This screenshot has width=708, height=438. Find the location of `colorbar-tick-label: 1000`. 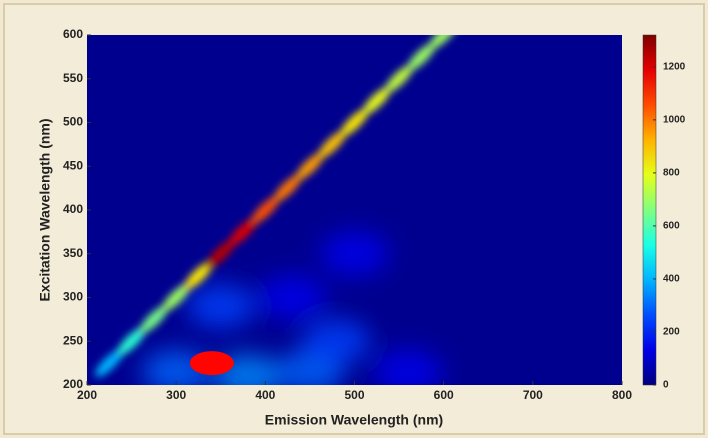

colorbar-tick-label: 1000 is located at coordinates (674, 119).